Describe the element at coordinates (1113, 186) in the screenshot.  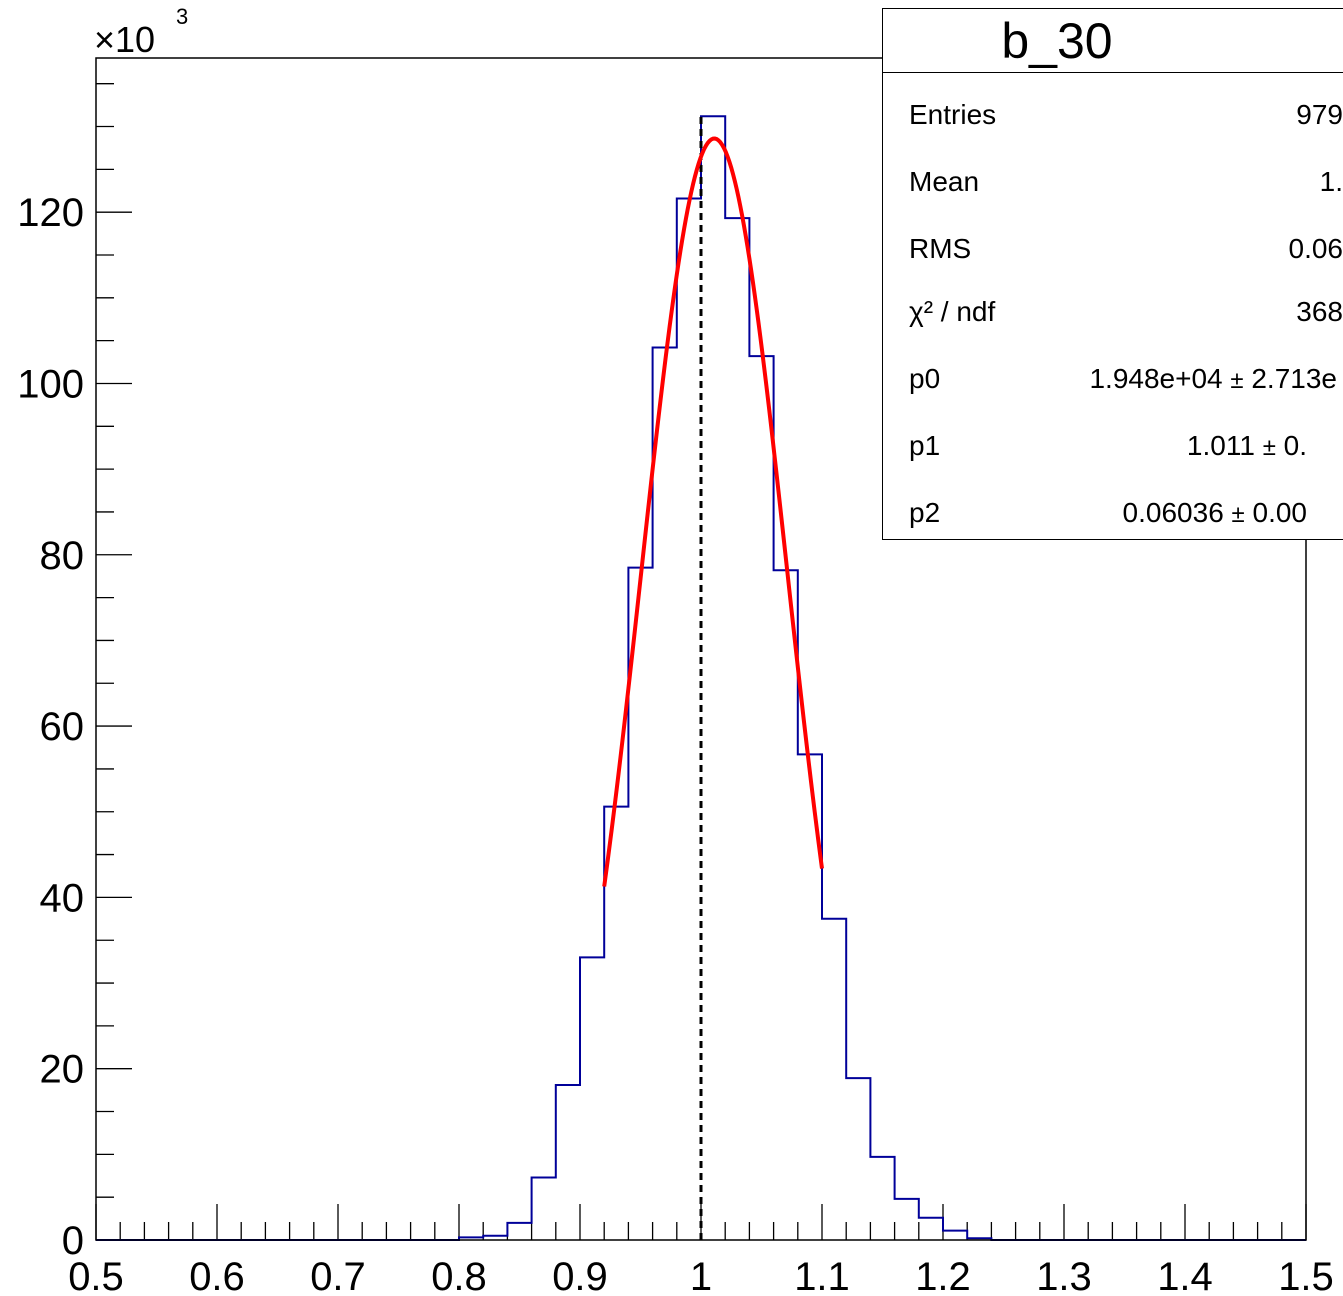
I see `stats-row-mean: Mean 1.` at that location.